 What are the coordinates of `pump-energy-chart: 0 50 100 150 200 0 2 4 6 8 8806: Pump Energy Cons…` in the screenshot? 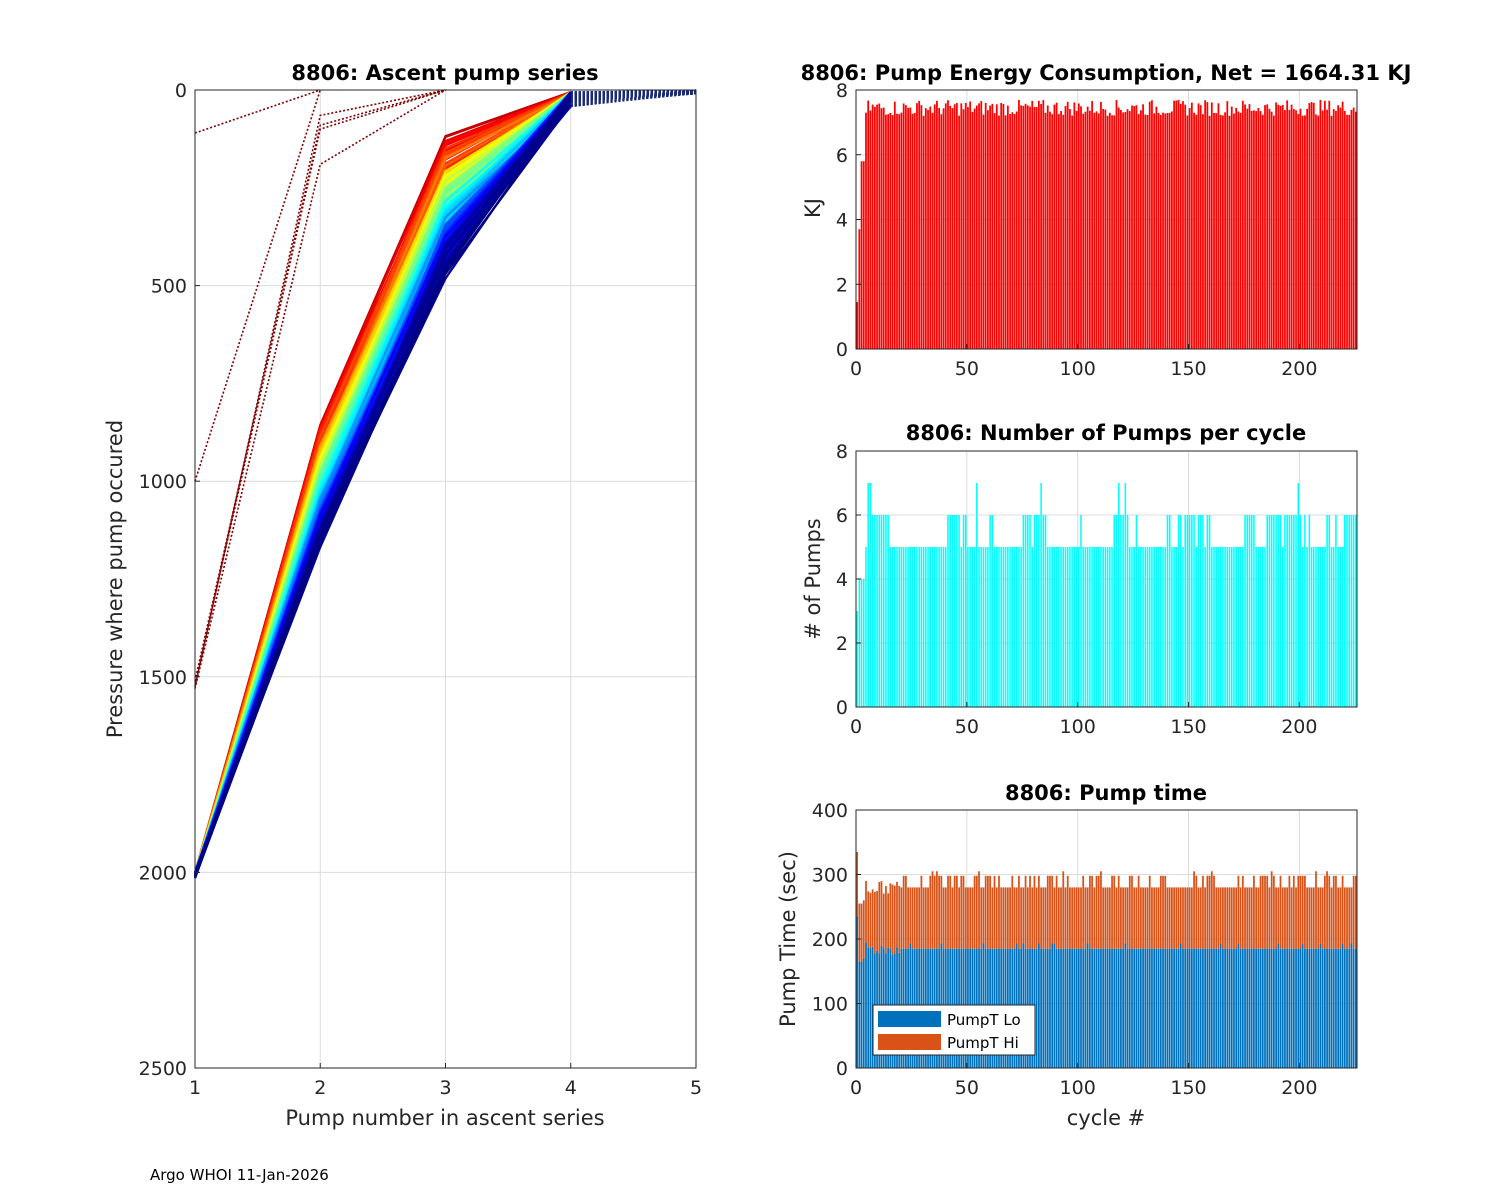 It's located at (1106, 220).